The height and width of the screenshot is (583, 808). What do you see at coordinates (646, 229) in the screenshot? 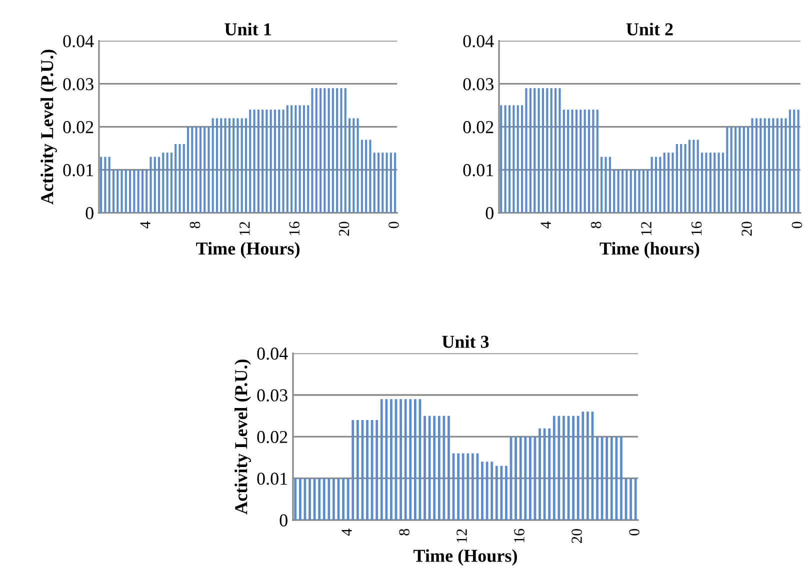
I see `x-tick-label: 12` at bounding box center [646, 229].